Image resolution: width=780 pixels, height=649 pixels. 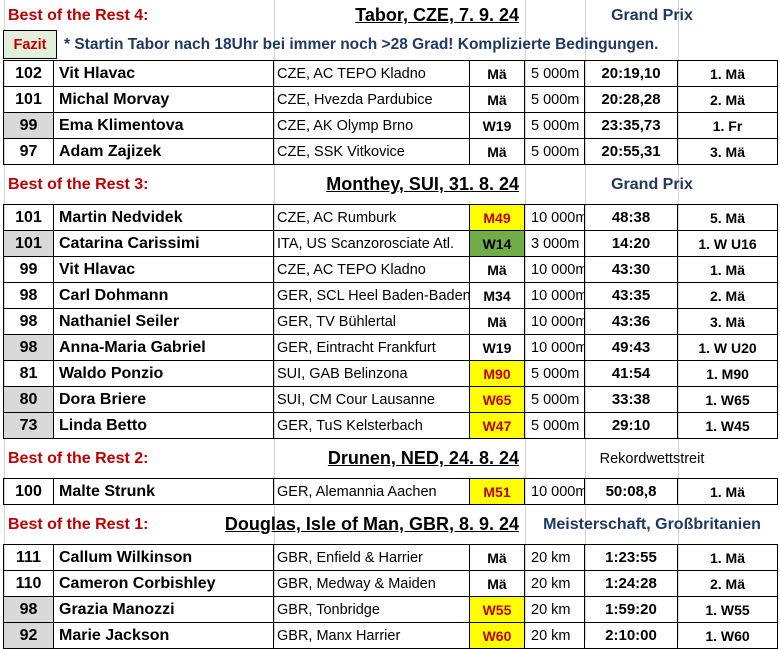 I want to click on club-cell: CZE, AC TEPO Kladno, so click(x=371, y=73).